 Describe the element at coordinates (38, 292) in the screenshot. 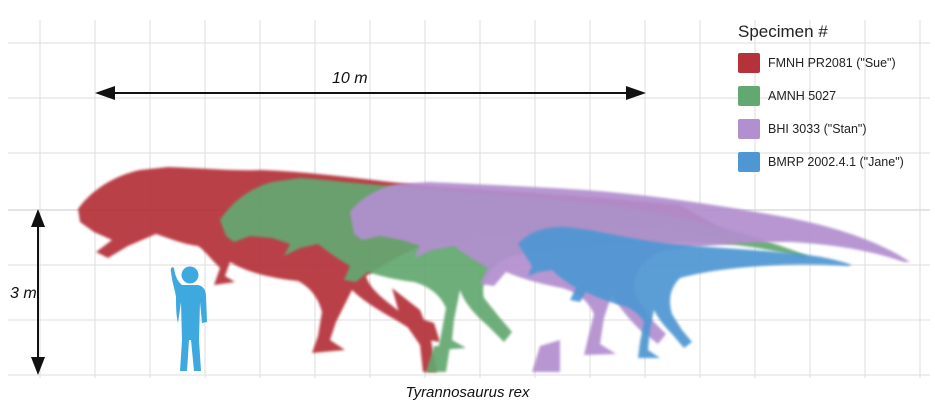

I see `scale-arrow-3m` at that location.